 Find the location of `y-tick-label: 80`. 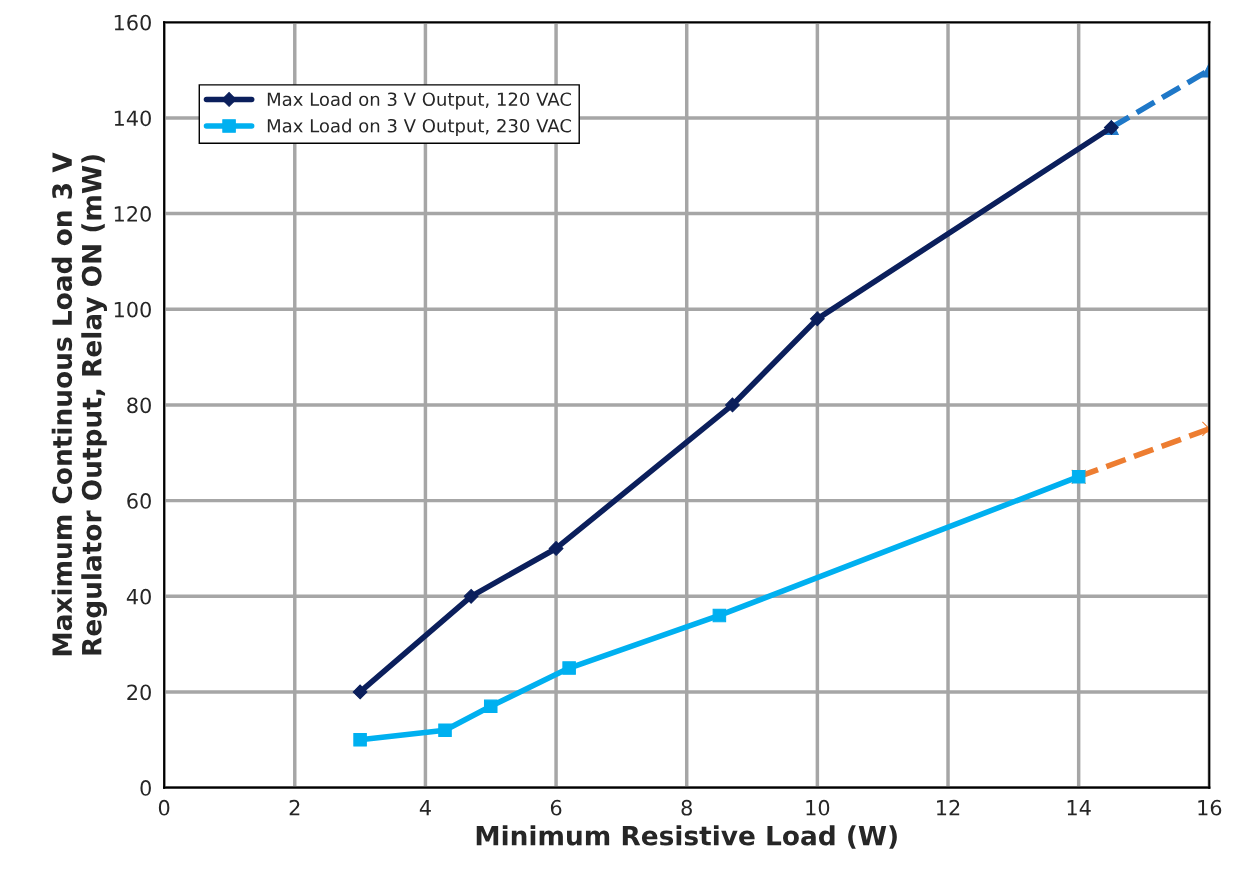

y-tick-label: 80 is located at coordinates (139, 405).